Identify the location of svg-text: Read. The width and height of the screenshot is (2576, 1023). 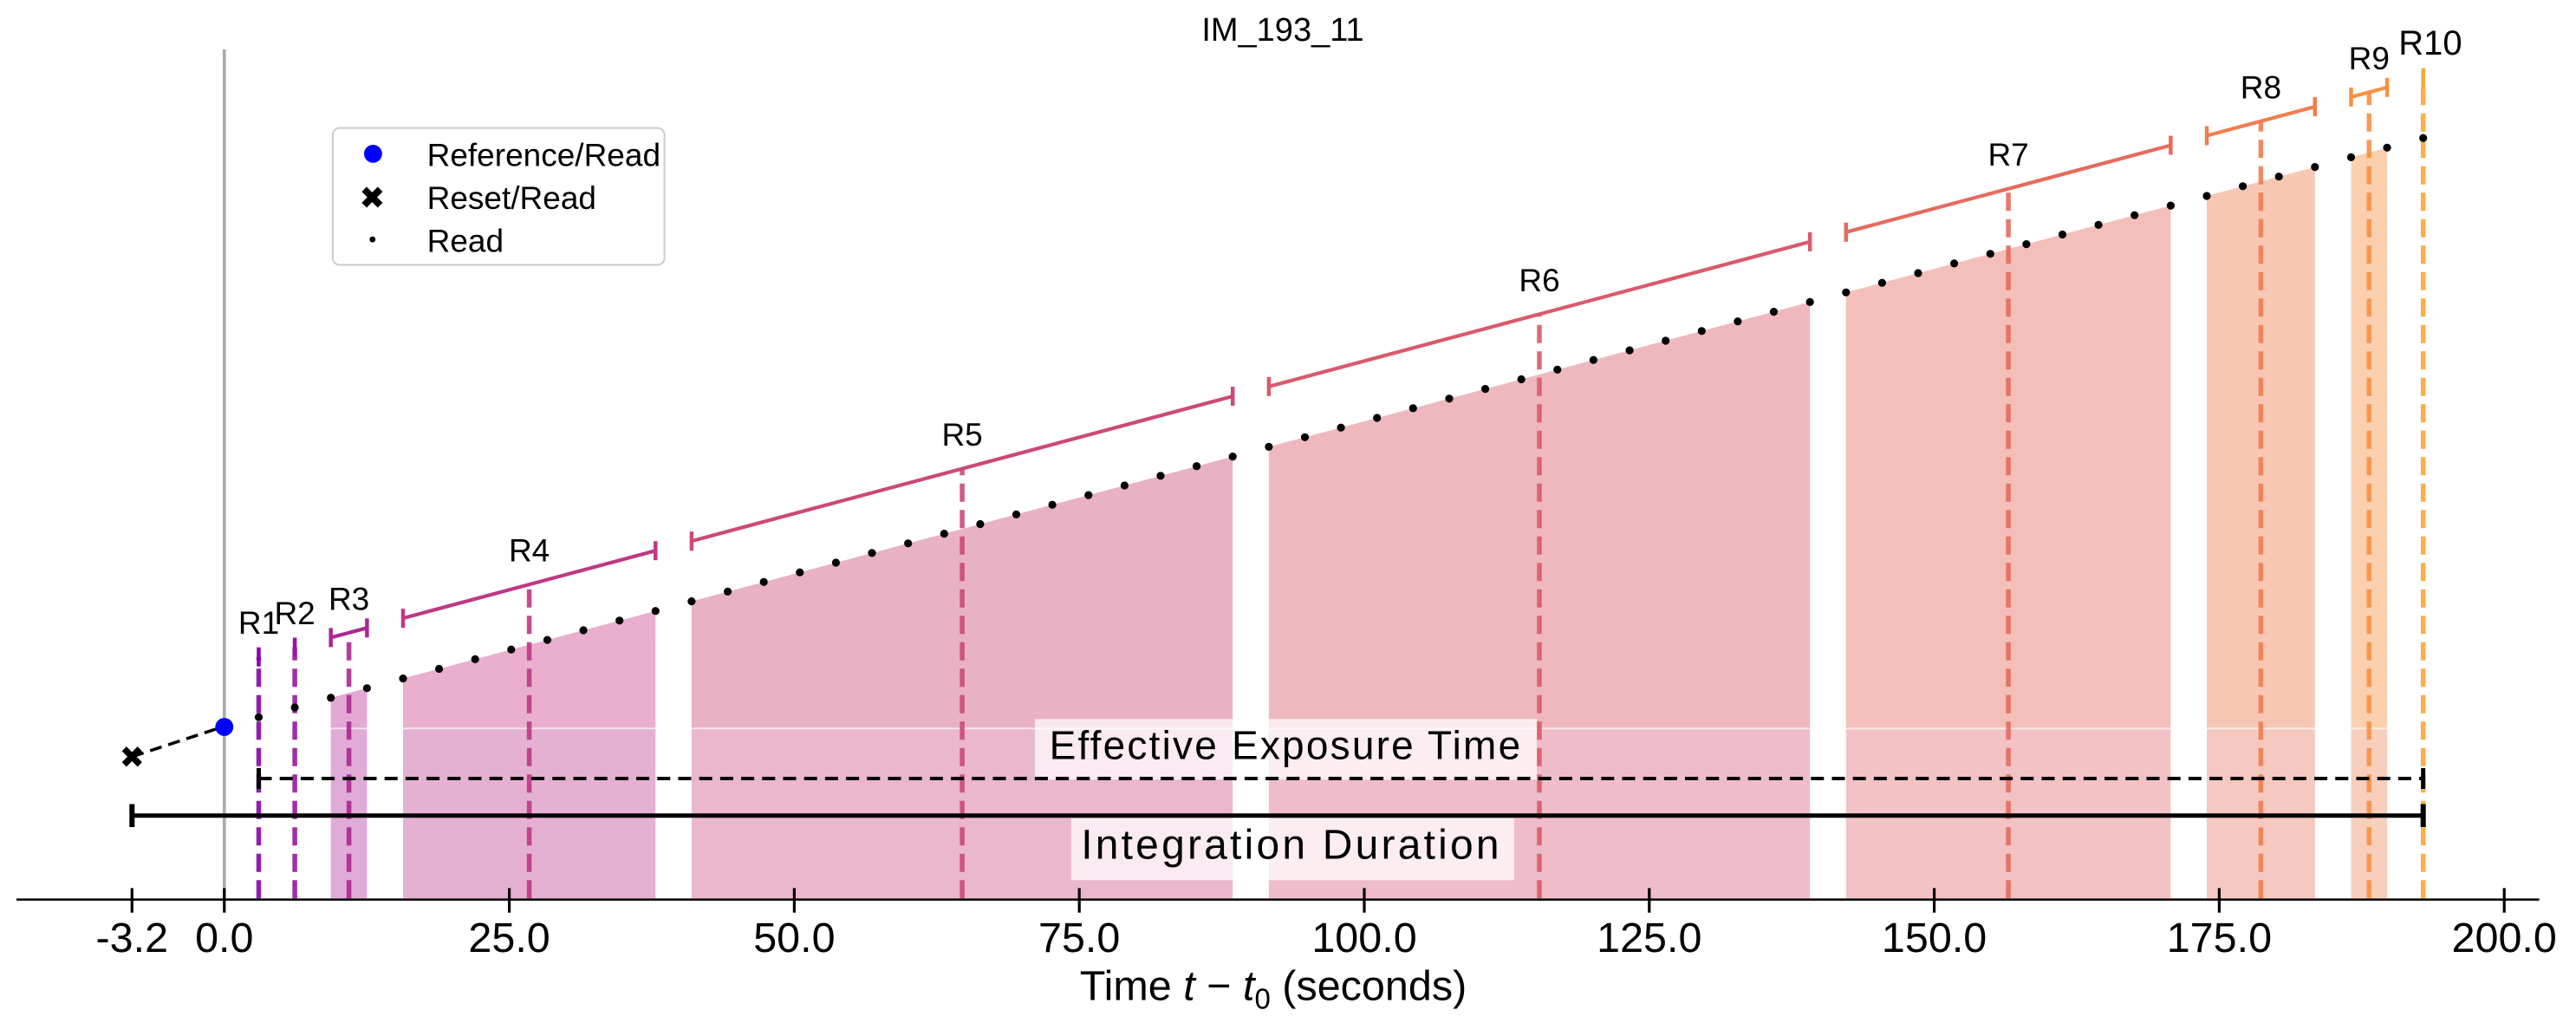
(465, 241).